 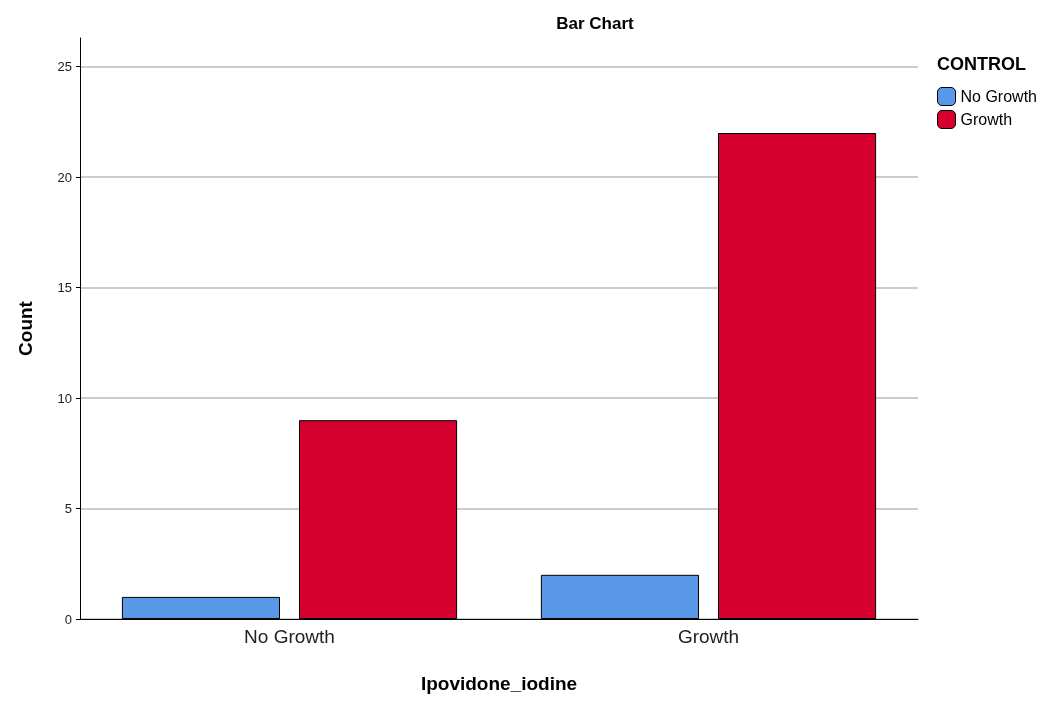 What do you see at coordinates (64, 67) in the screenshot?
I see `y-tick-label: 25` at bounding box center [64, 67].